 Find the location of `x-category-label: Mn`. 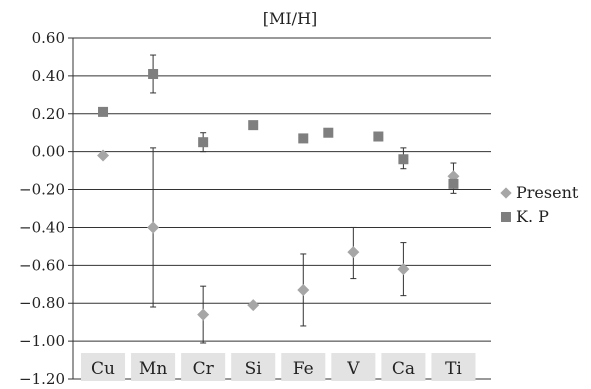

x-category-label: Mn is located at coordinates (153, 369).